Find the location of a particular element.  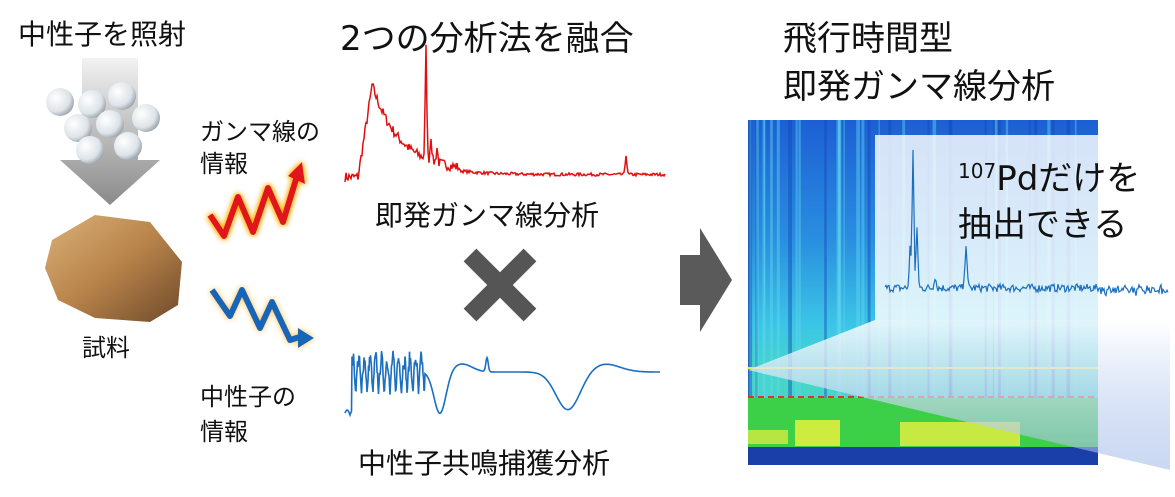

neutron-wave-head is located at coordinates (306, 338).